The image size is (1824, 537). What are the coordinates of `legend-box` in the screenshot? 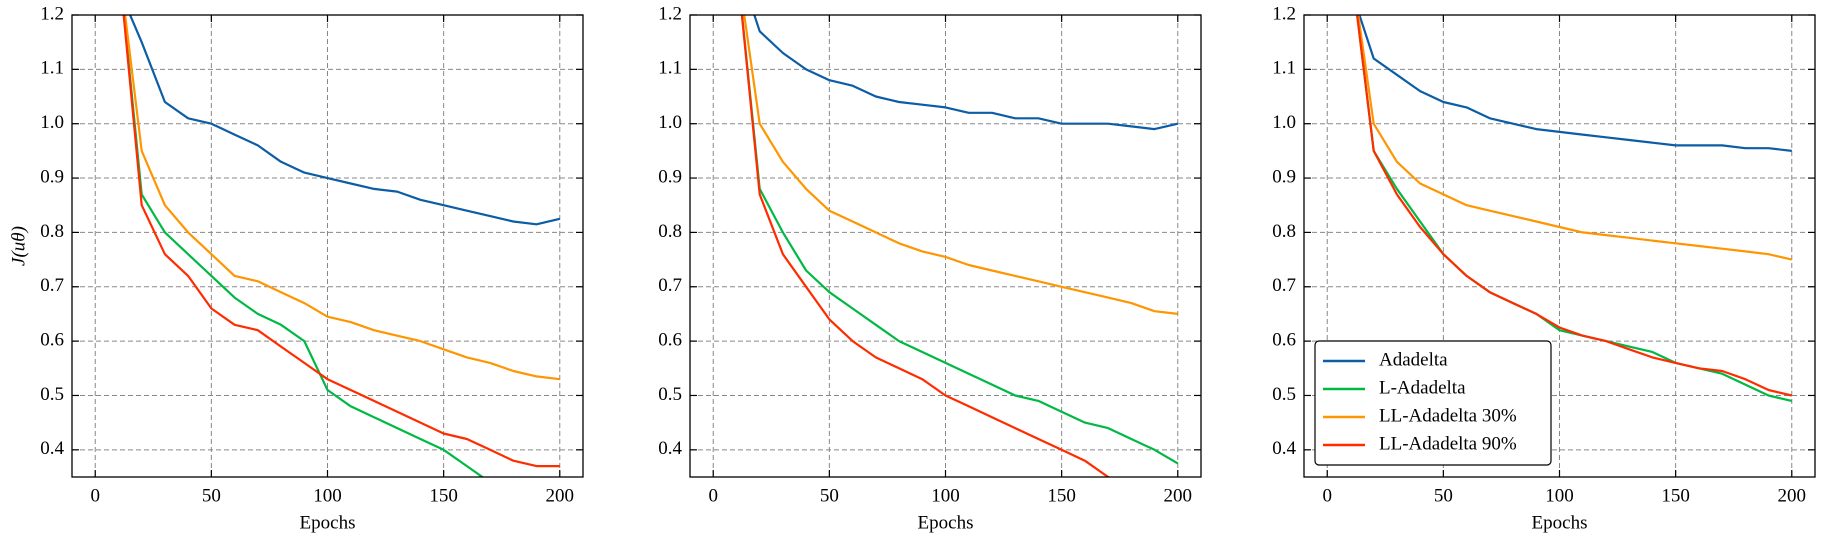 It's located at (1433, 403).